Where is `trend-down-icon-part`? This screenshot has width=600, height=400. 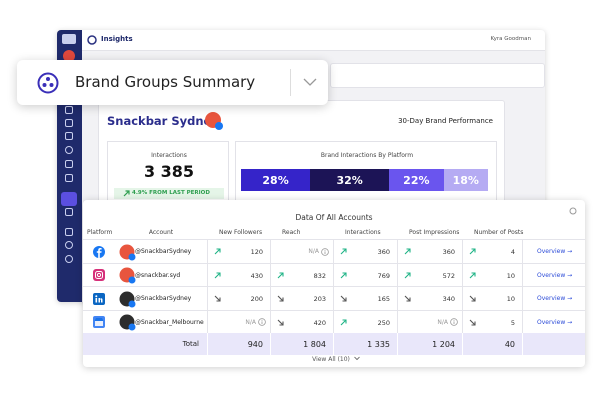
trend-down-icon-part is located at coordinates (280, 322).